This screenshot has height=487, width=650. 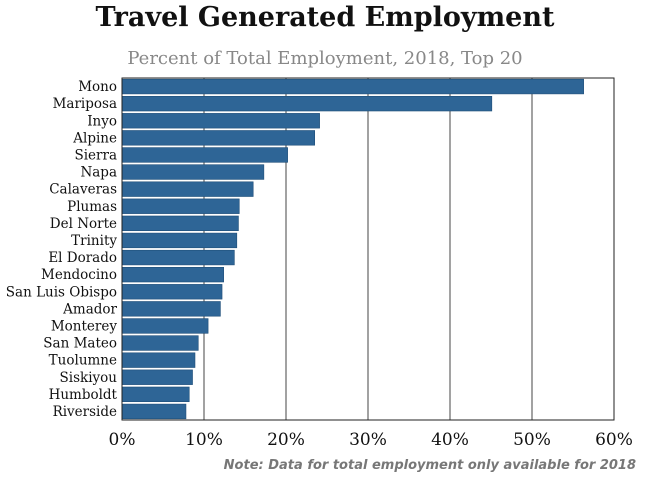 What do you see at coordinates (94, 241) in the screenshot?
I see `category-label: Trinity` at bounding box center [94, 241].